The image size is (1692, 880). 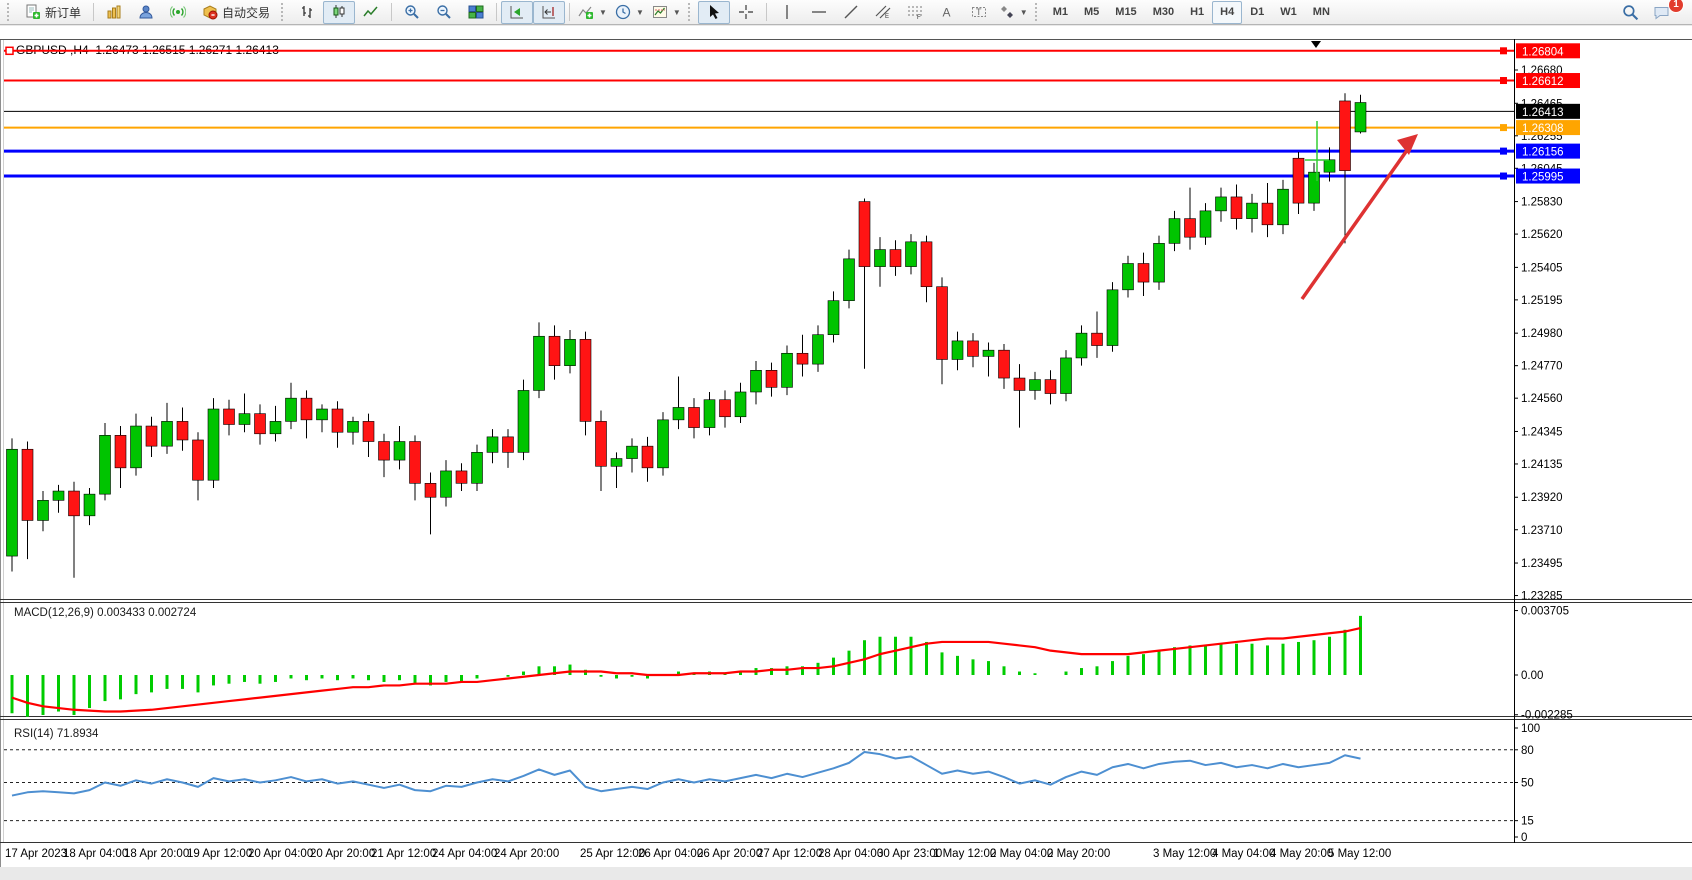 What do you see at coordinates (1013, 12) in the screenshot?
I see `shapes-tool-button: ▼` at bounding box center [1013, 12].